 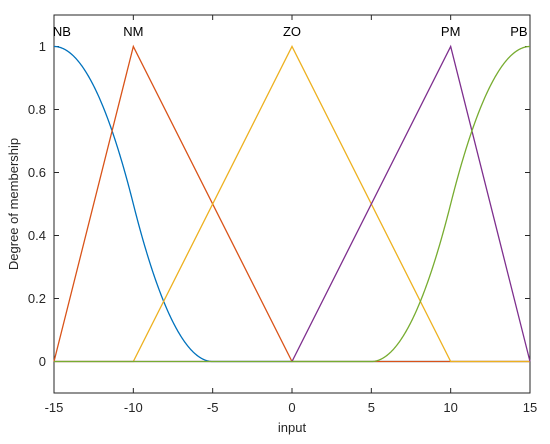 I want to click on x-tick-label: -5, so click(x=213, y=407).